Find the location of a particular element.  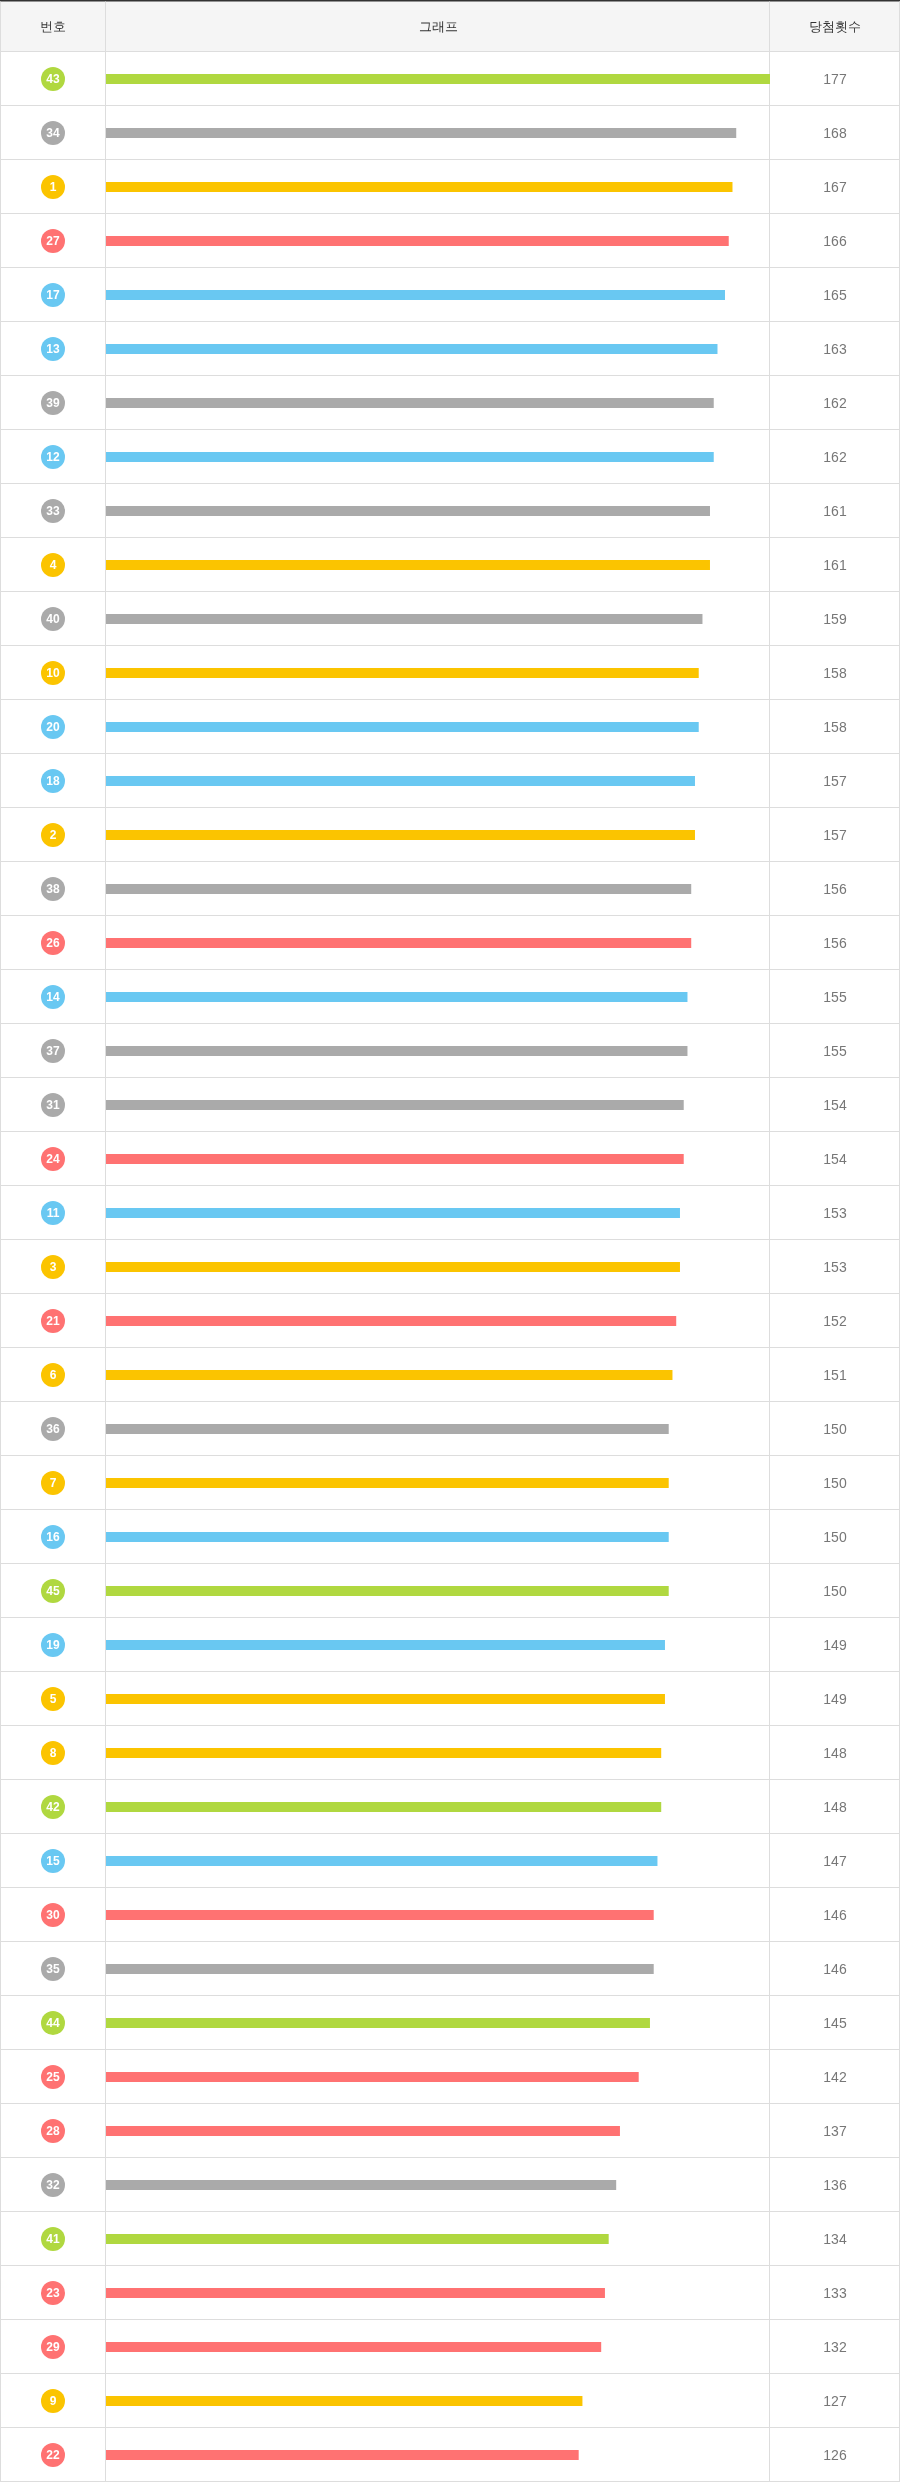

y-tick-label: 14 is located at coordinates (53, 997).